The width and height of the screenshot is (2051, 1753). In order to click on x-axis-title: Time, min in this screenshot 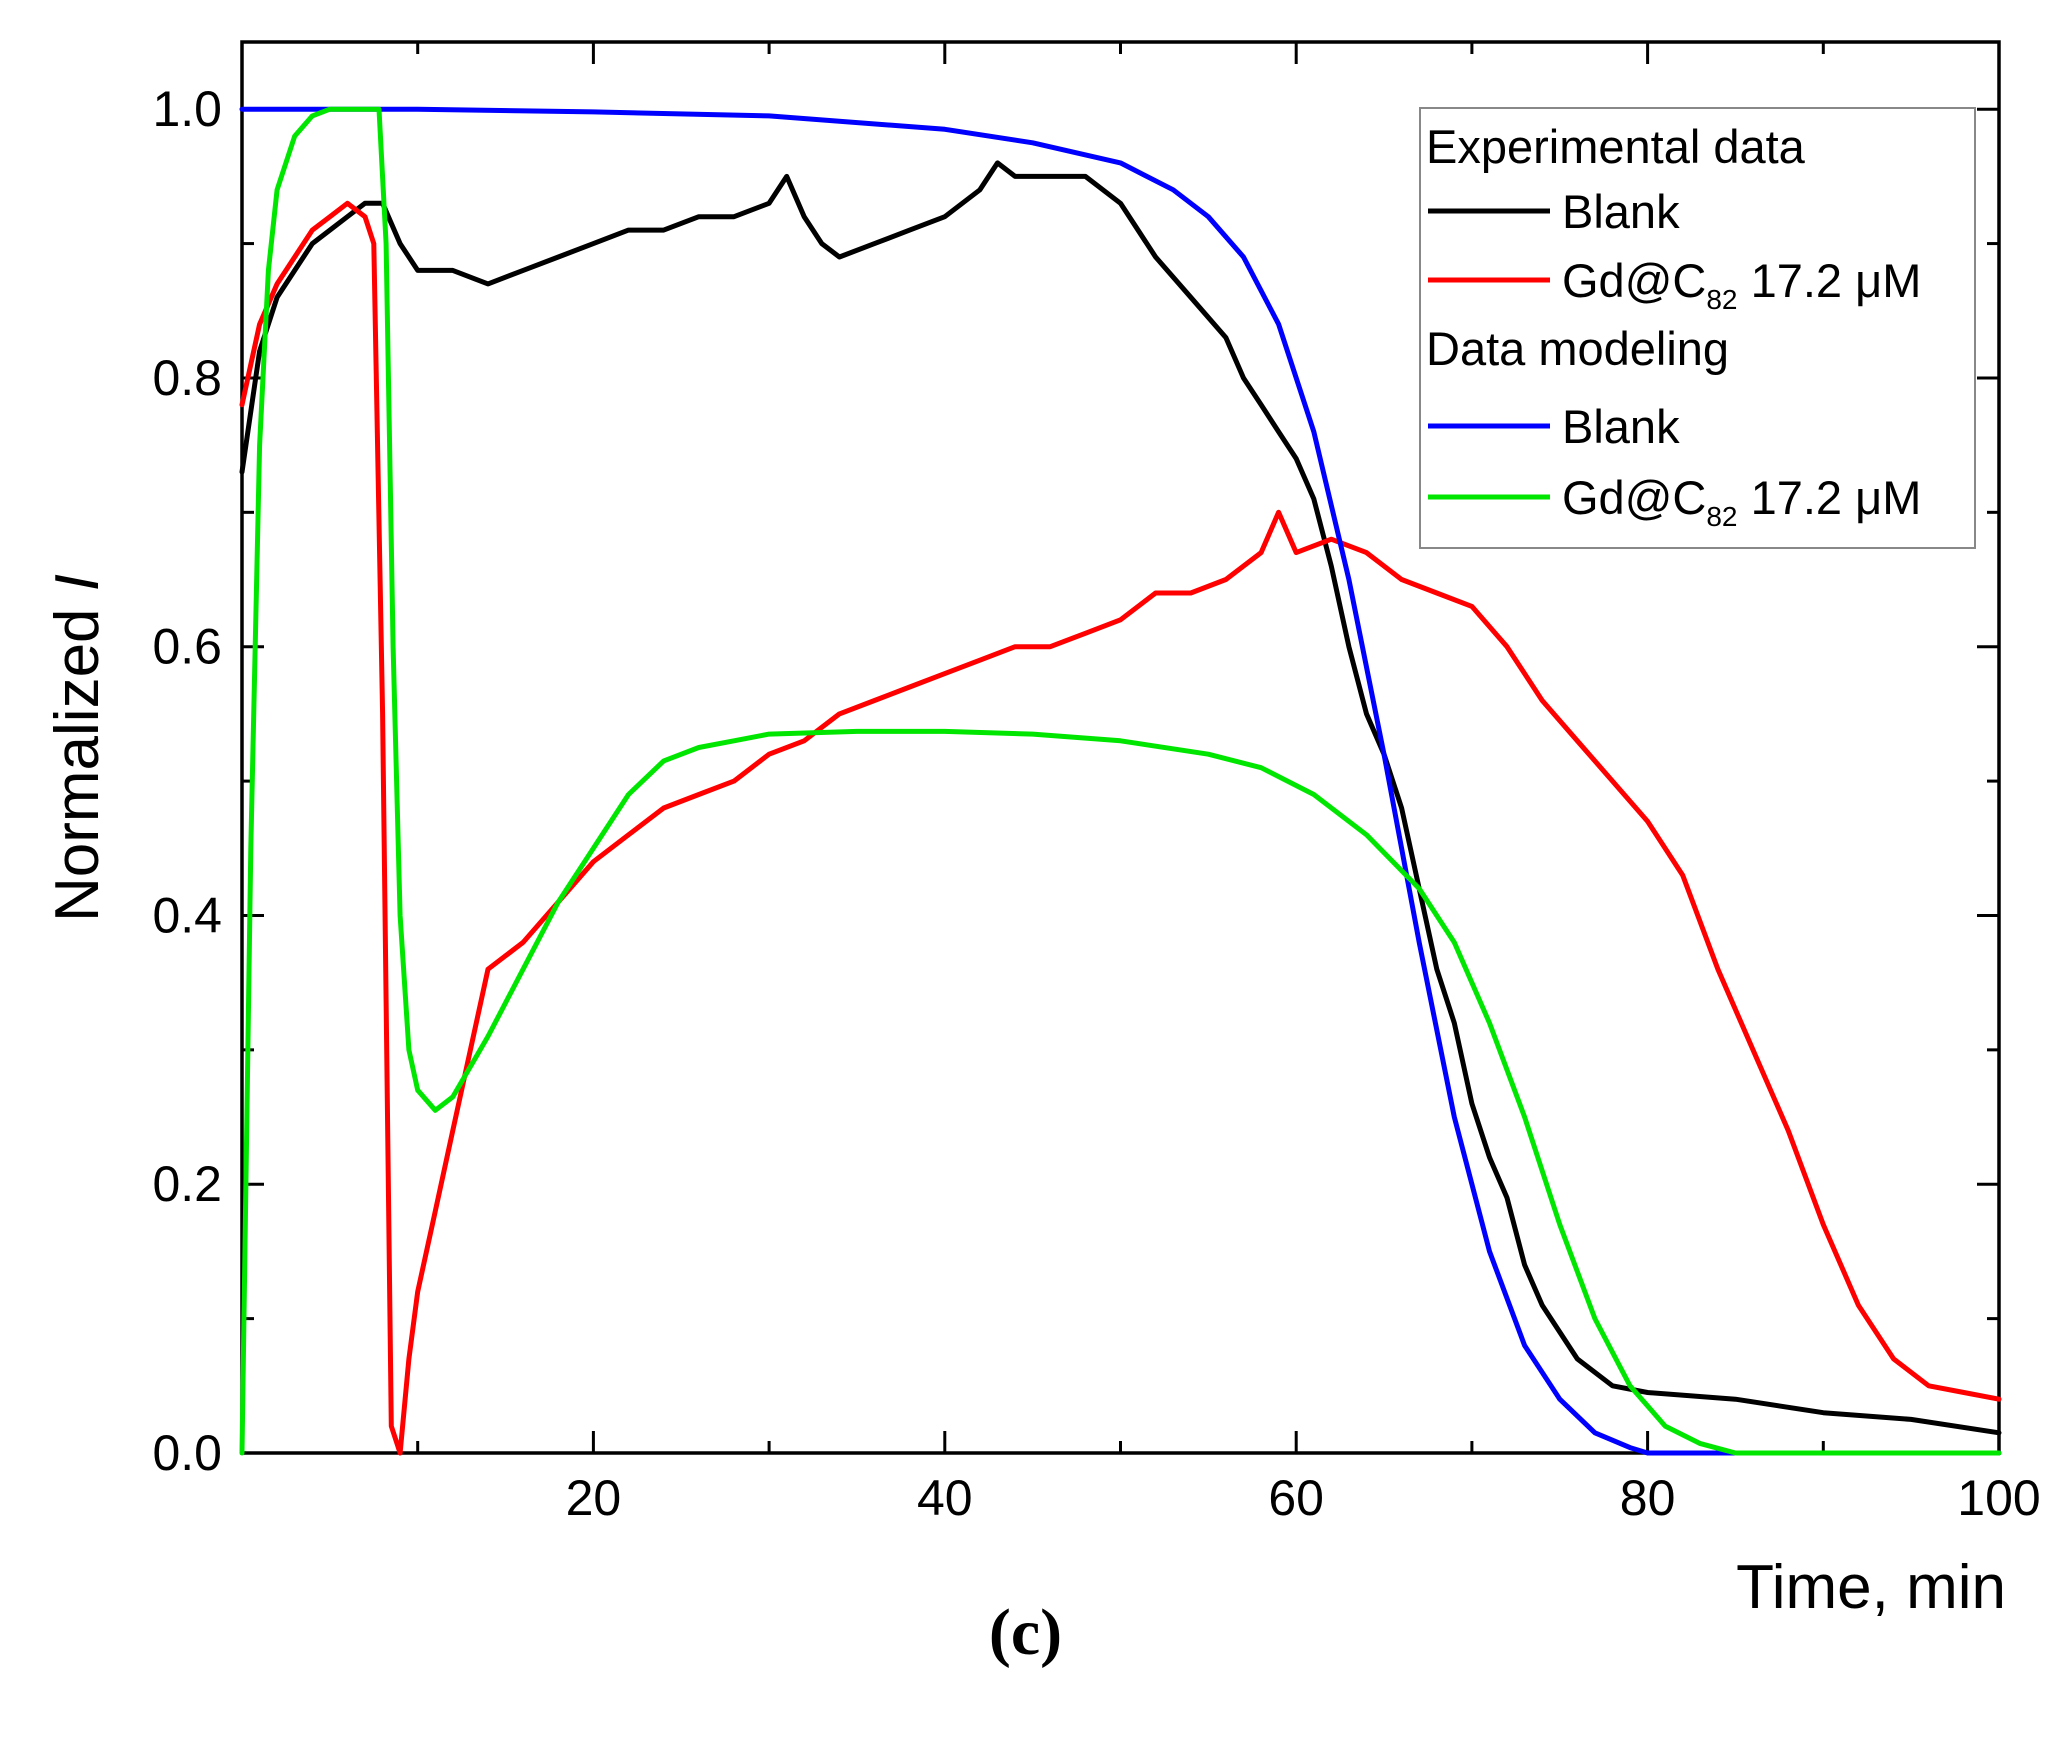, I will do `click(1871, 1587)`.